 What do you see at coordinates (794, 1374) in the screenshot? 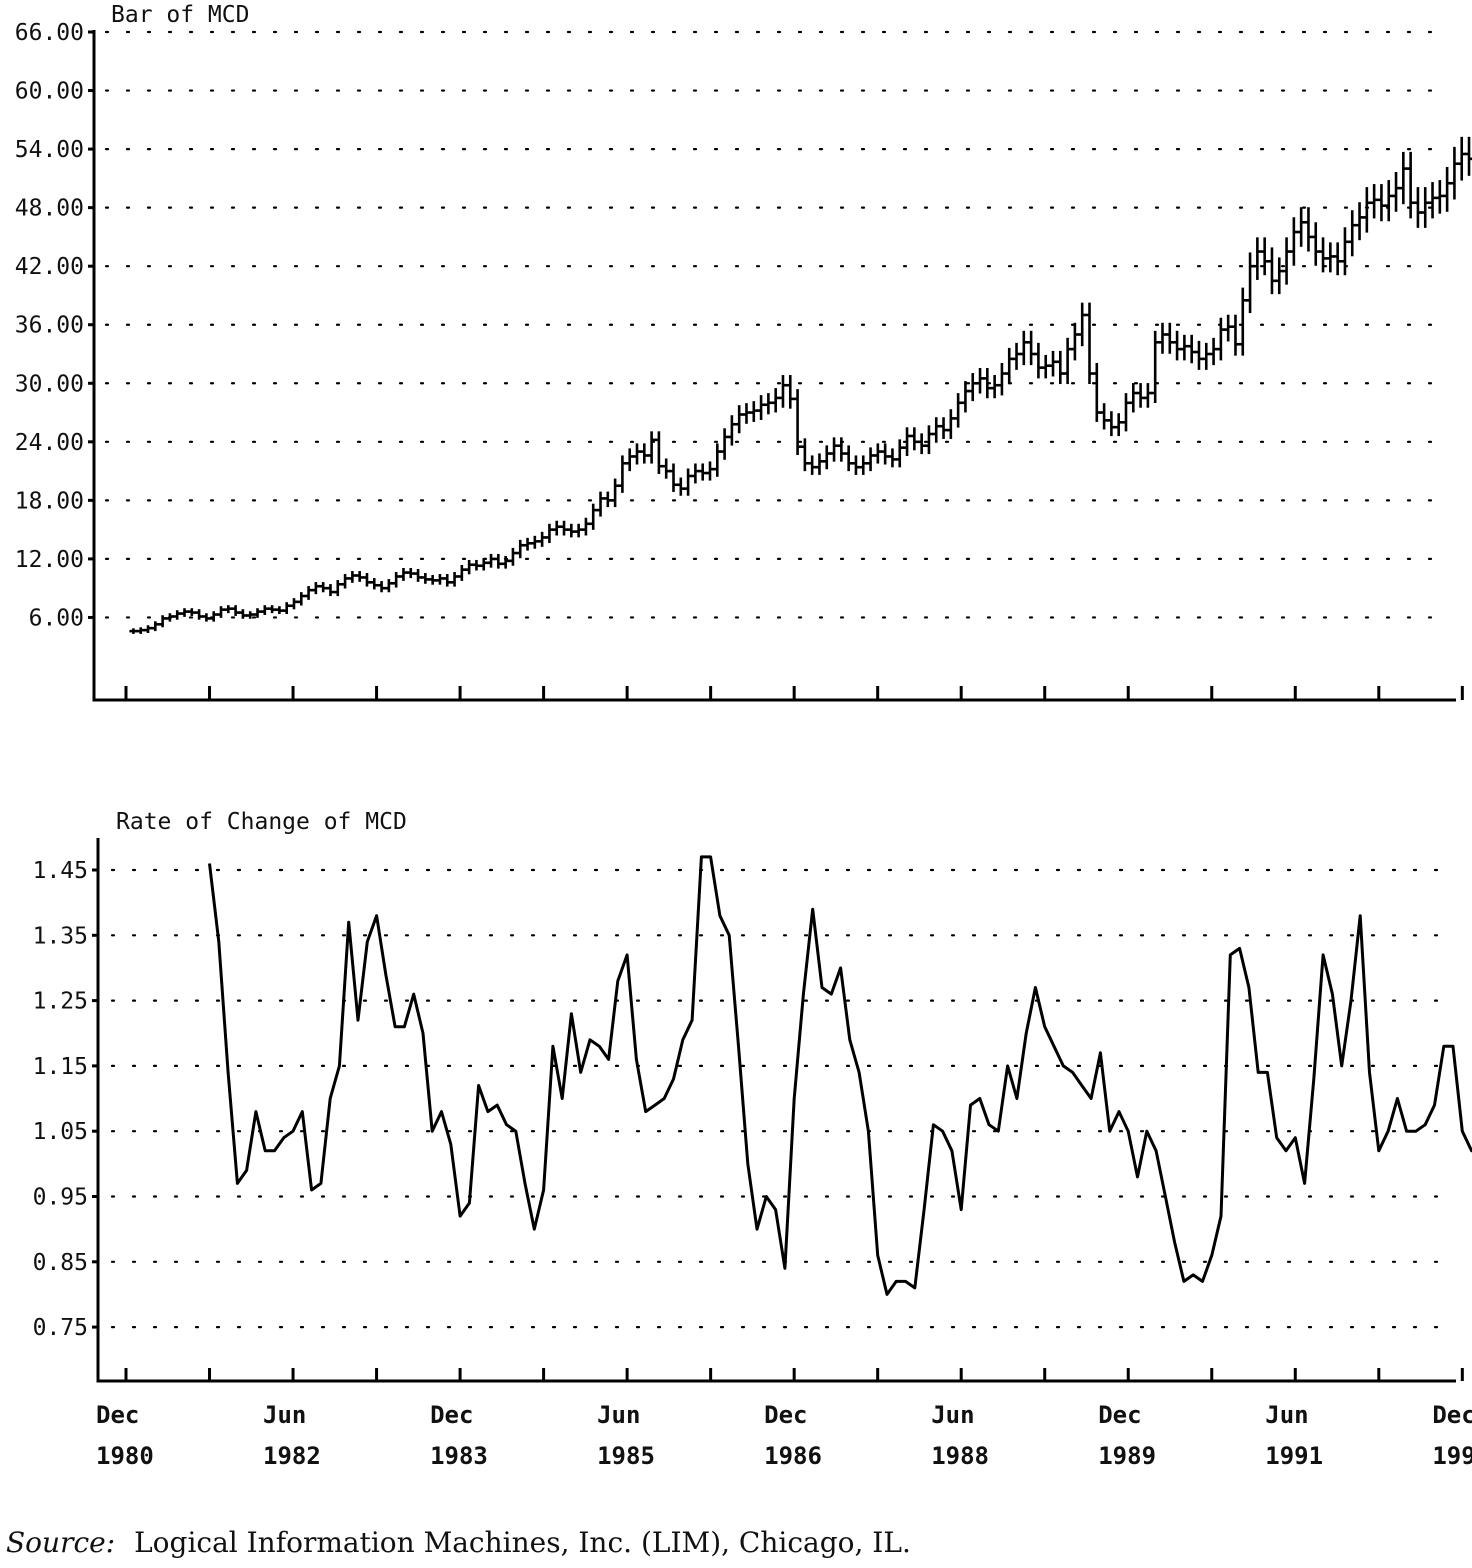
I see `roc-x-tick-marks` at bounding box center [794, 1374].